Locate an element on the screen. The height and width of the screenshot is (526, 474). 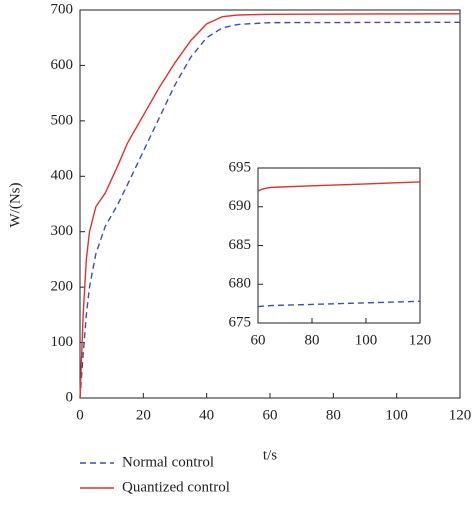
legend-label: Quantized control is located at coordinates (176, 487).